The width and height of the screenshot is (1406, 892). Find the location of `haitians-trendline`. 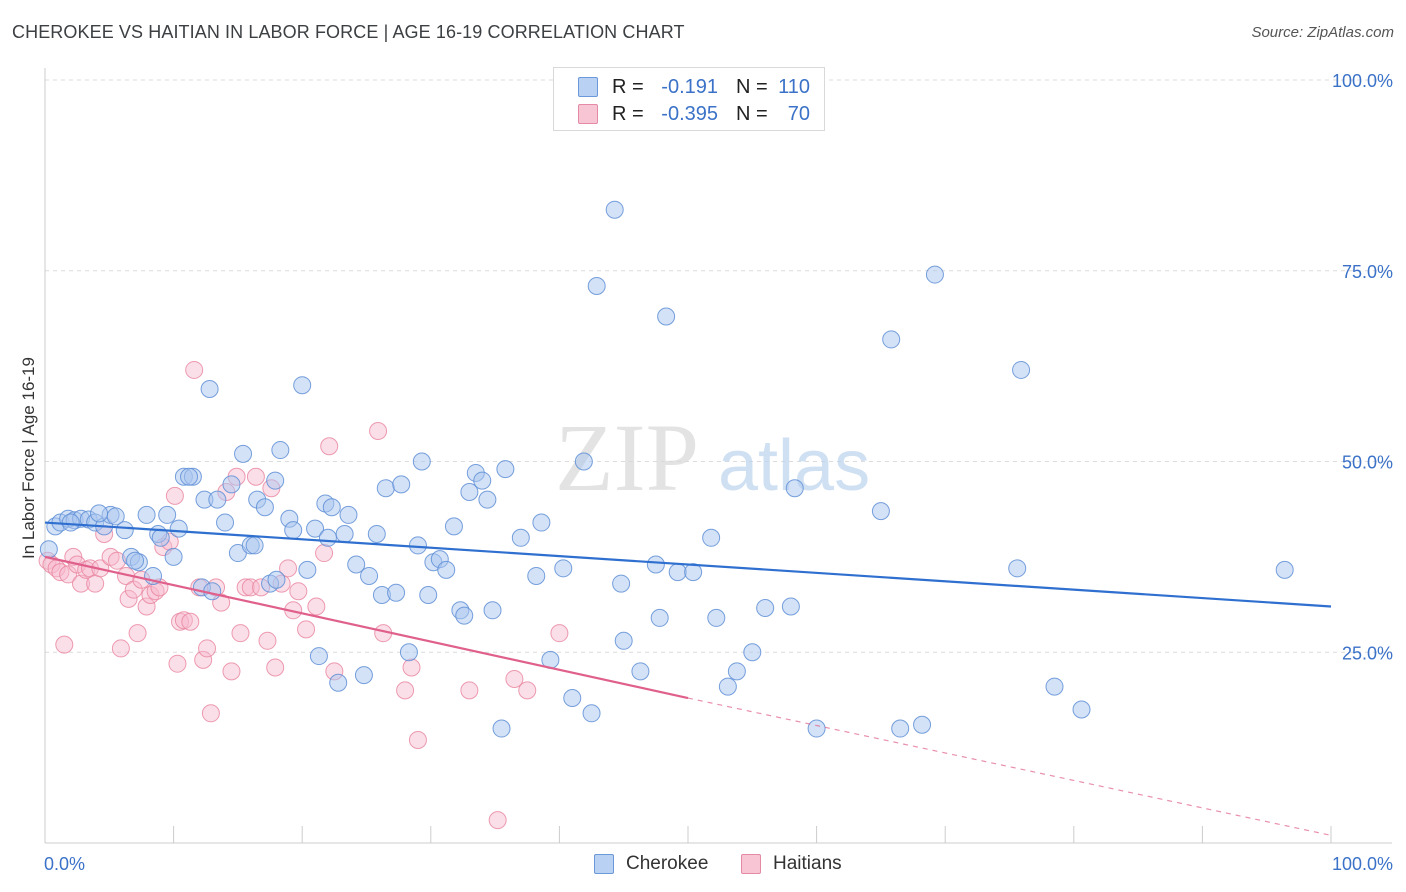

haitians-trendline is located at coordinates (366, 627).